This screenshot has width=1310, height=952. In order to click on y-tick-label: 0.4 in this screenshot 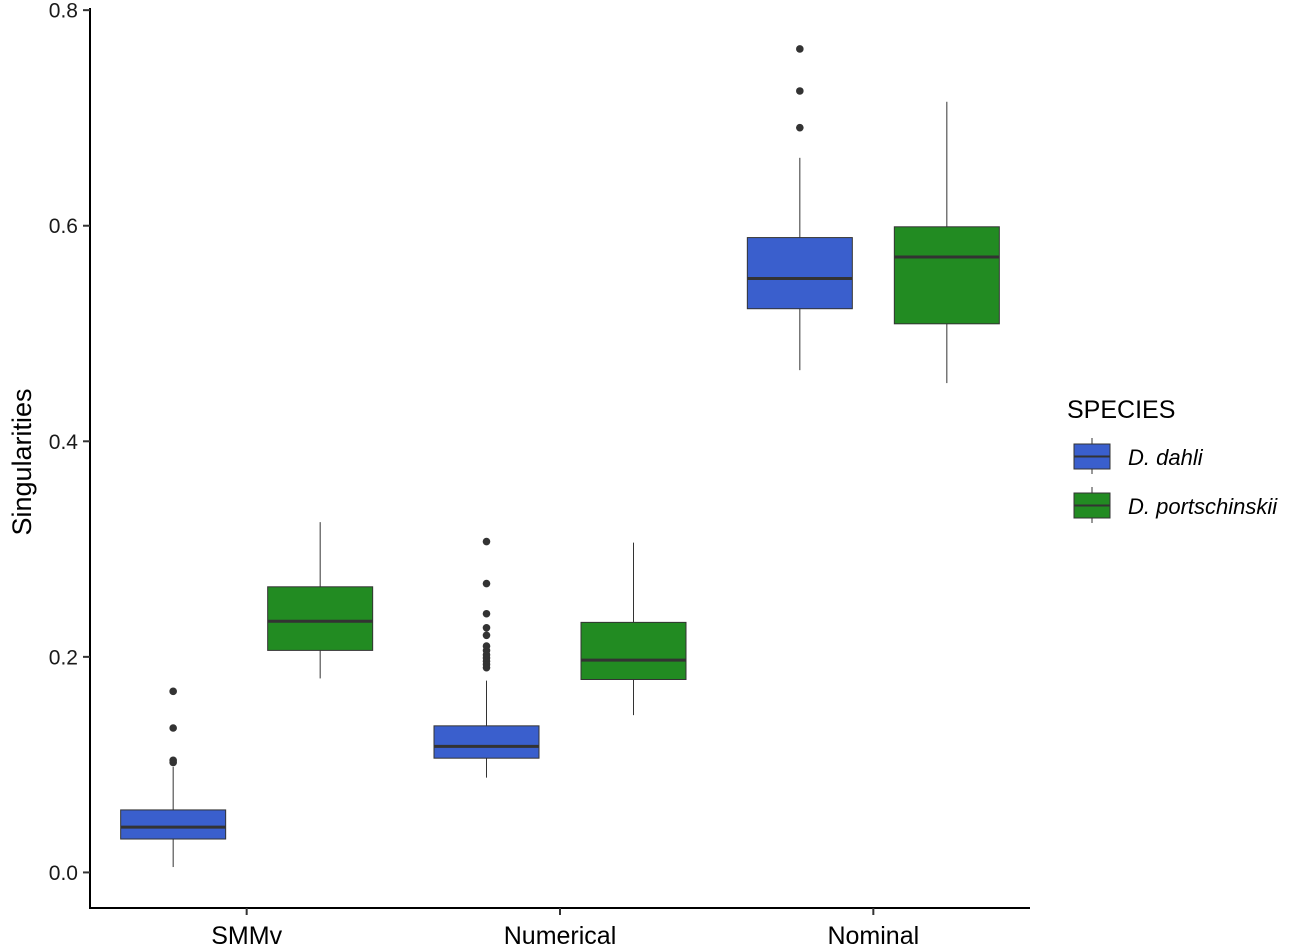, I will do `click(64, 442)`.